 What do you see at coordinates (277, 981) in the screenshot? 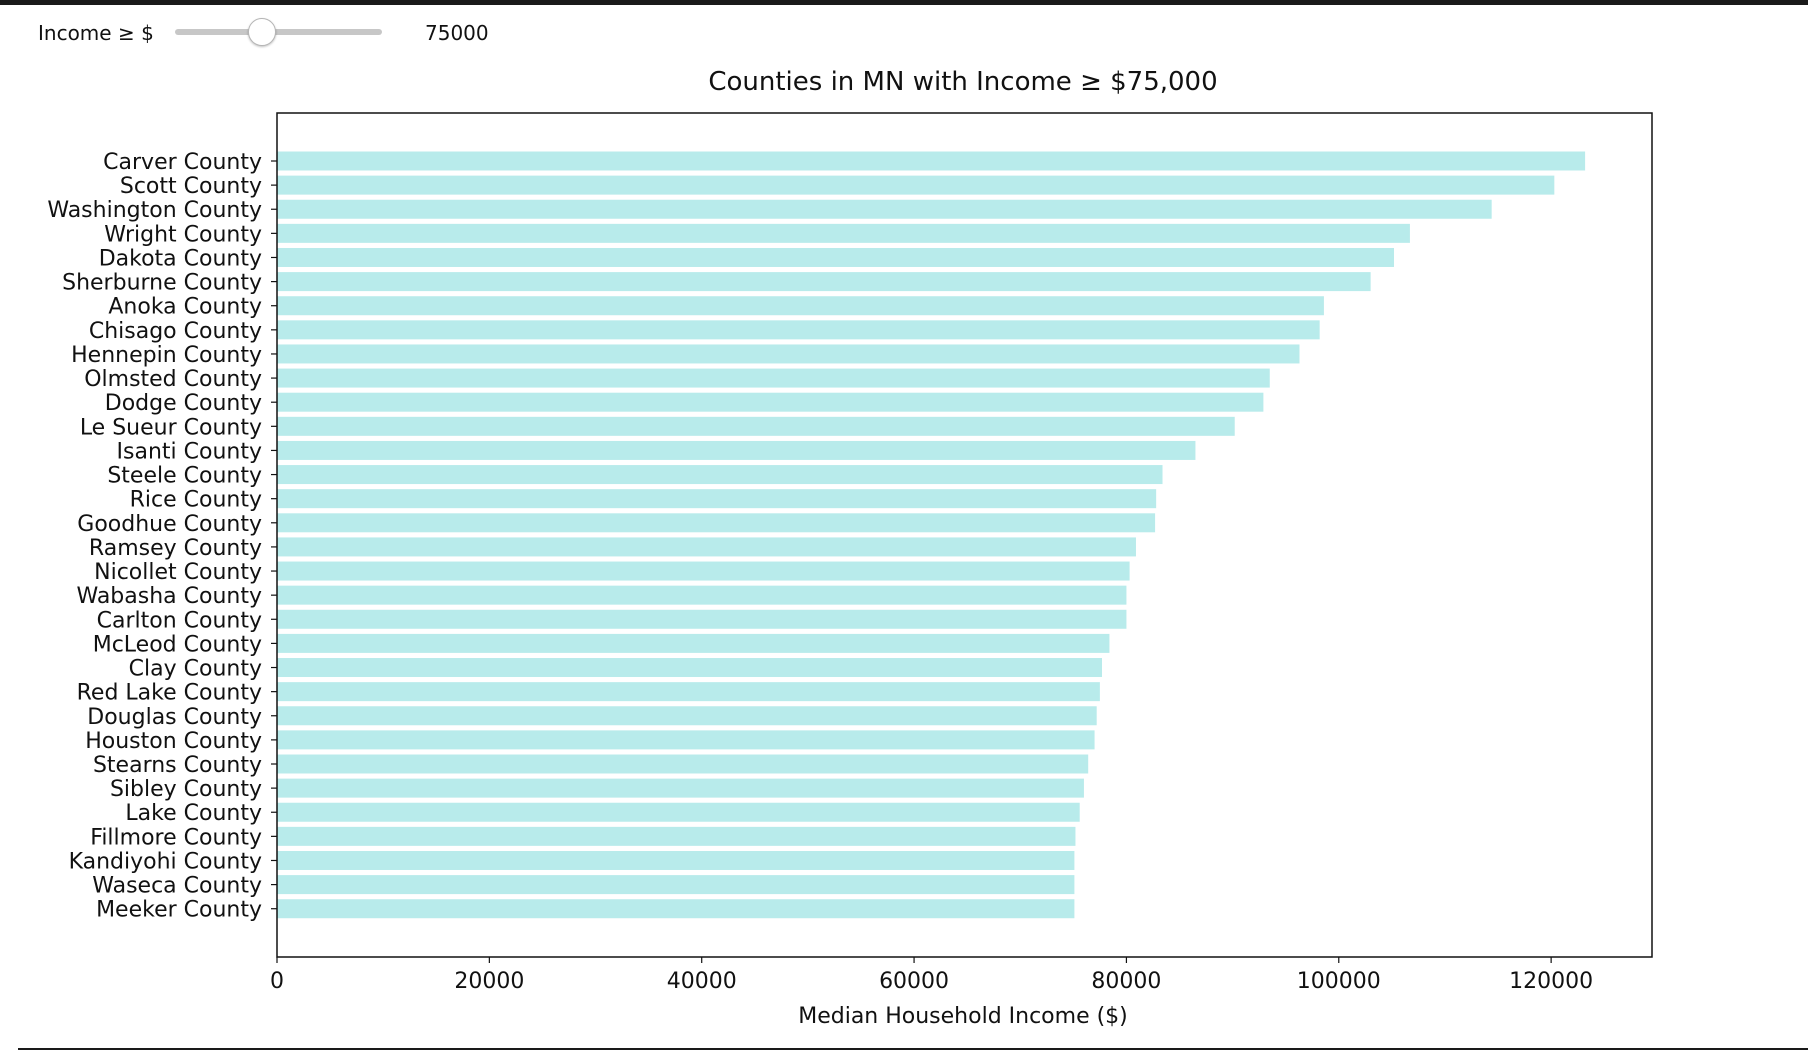
I see `x-tick-label: 0` at bounding box center [277, 981].